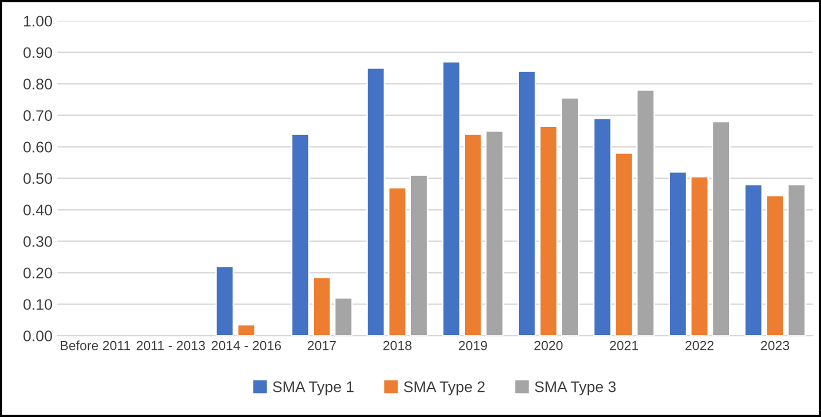  Describe the element at coordinates (37, 241) in the screenshot. I see `y-tick-label: 0.30` at that location.